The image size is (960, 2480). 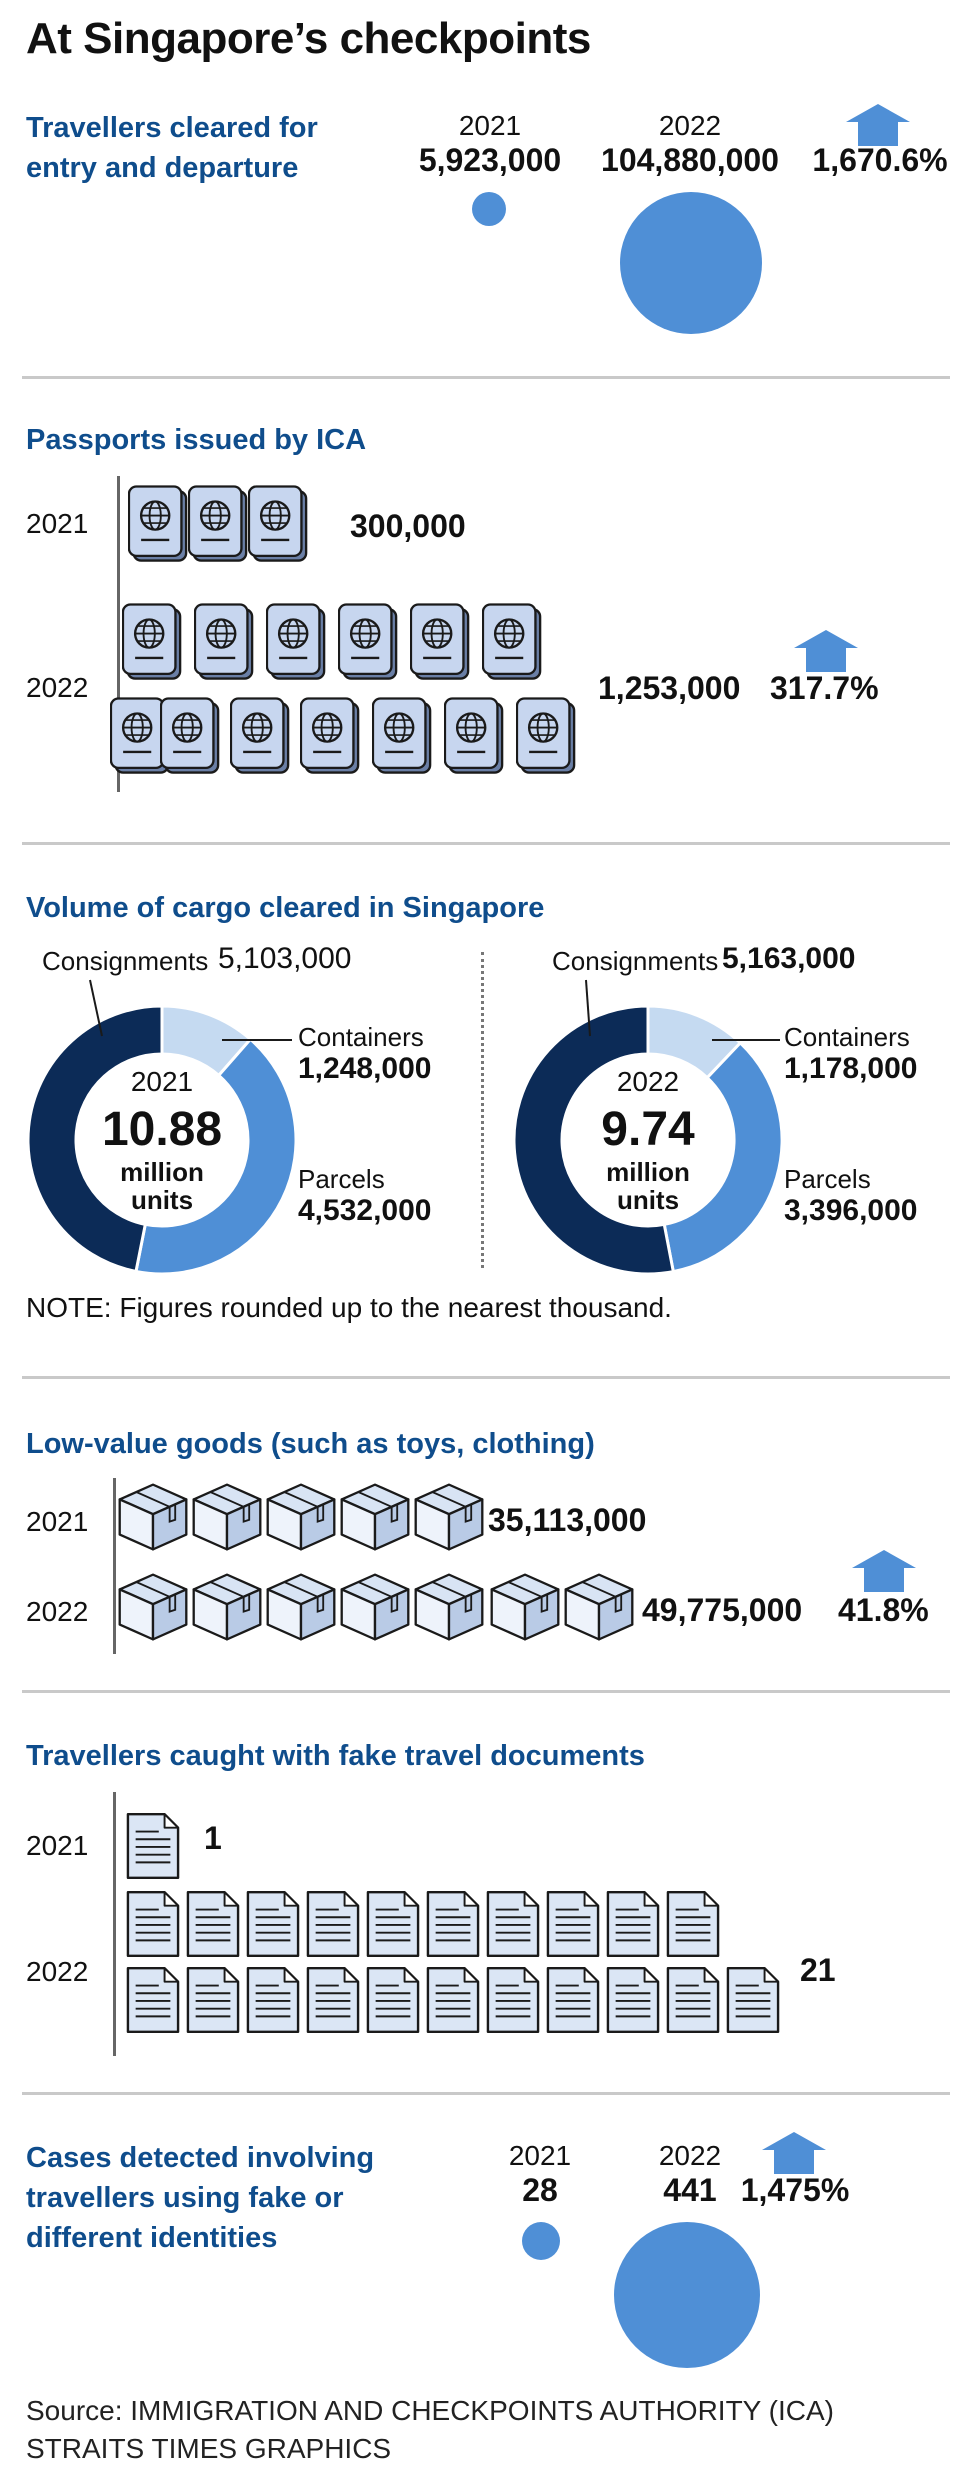 What do you see at coordinates (690, 160) in the screenshot?
I see `travellers-value-2022: 104,880,000` at bounding box center [690, 160].